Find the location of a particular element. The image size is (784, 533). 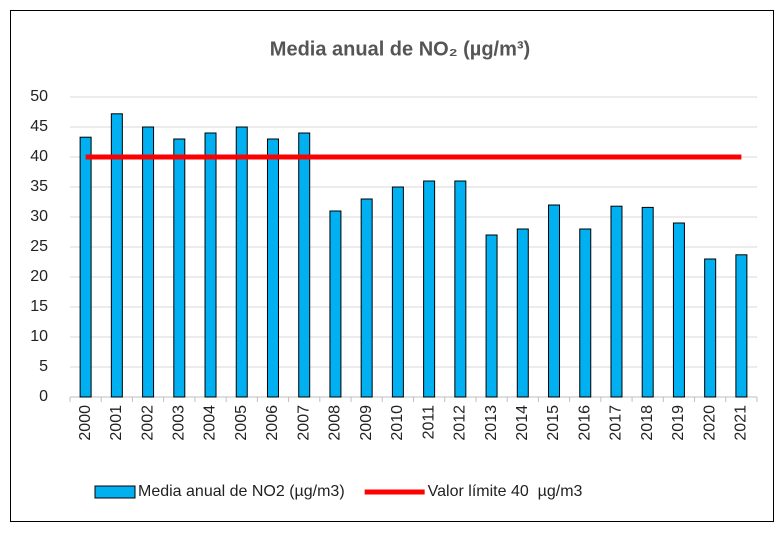

y-tick-label: 5 is located at coordinates (43, 366).